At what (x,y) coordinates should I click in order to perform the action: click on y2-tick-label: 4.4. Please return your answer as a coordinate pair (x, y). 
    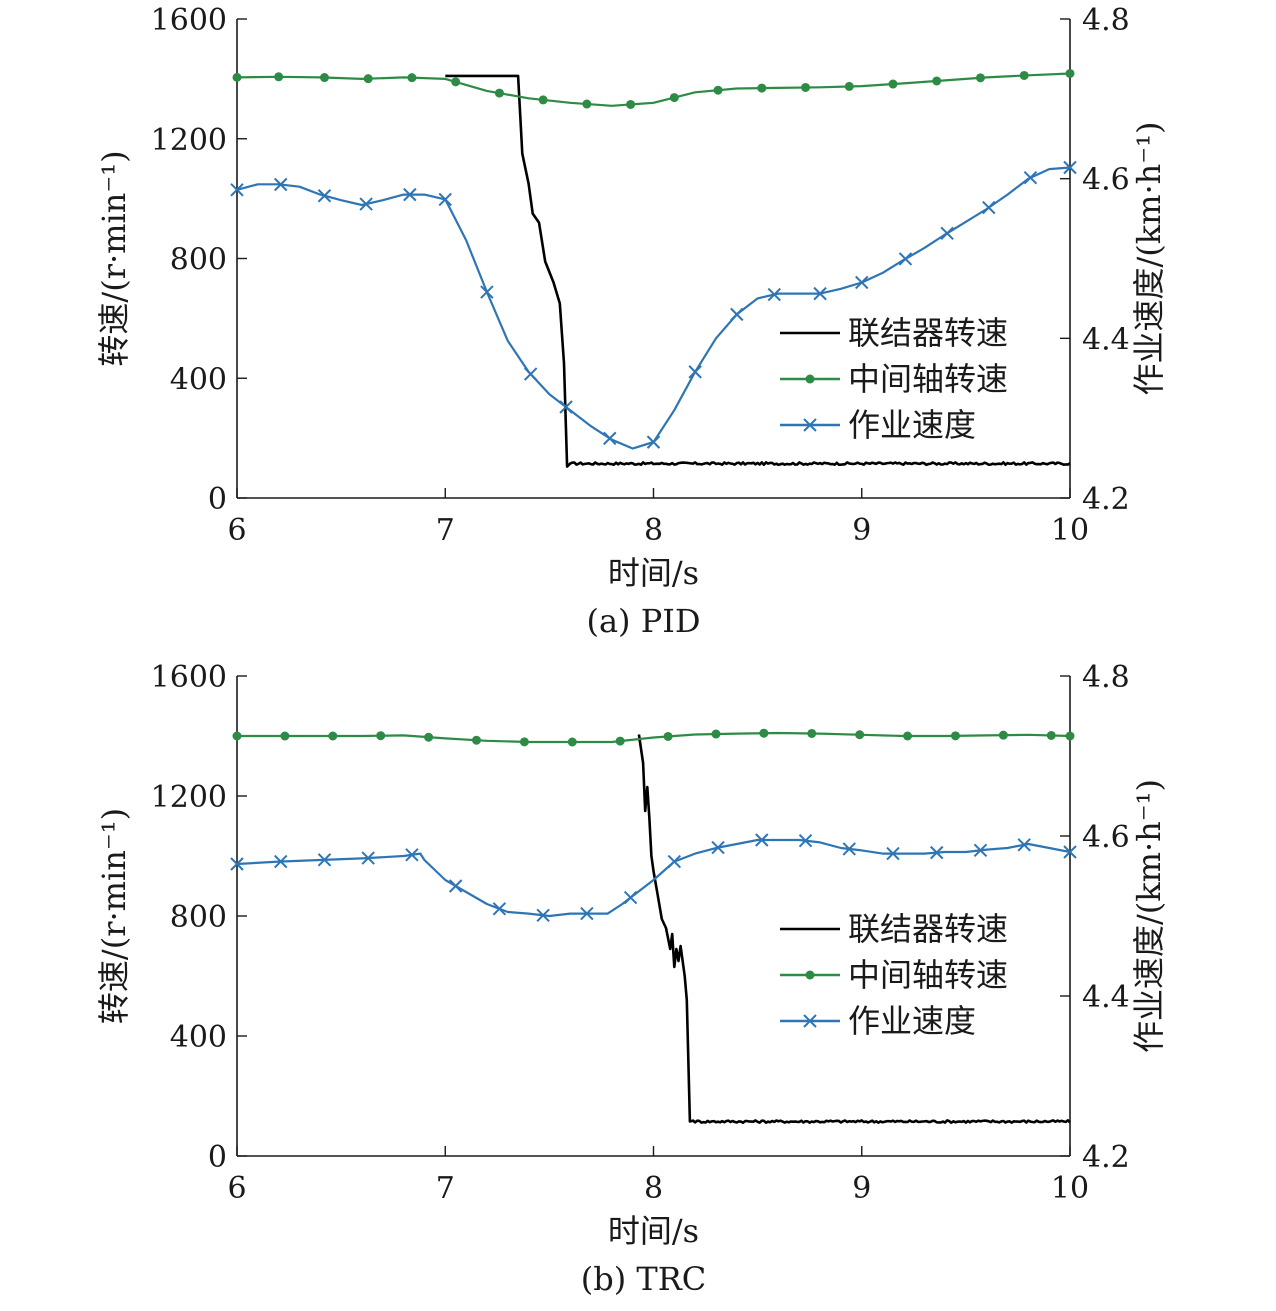
    Looking at the image, I should click on (1106, 339).